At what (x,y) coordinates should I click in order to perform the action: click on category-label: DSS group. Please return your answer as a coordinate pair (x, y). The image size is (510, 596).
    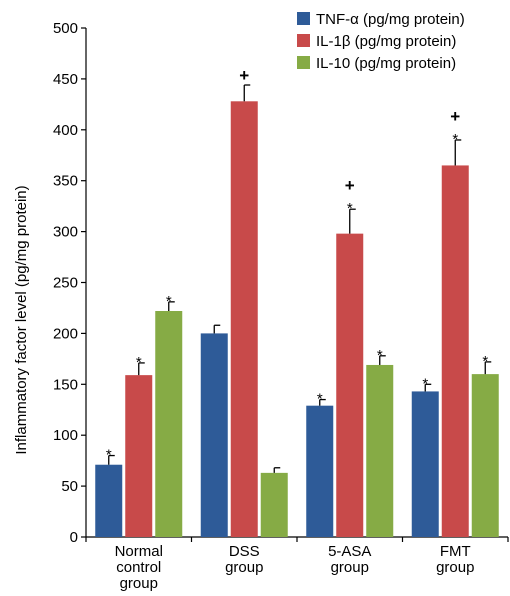
    Looking at the image, I should click on (244, 559).